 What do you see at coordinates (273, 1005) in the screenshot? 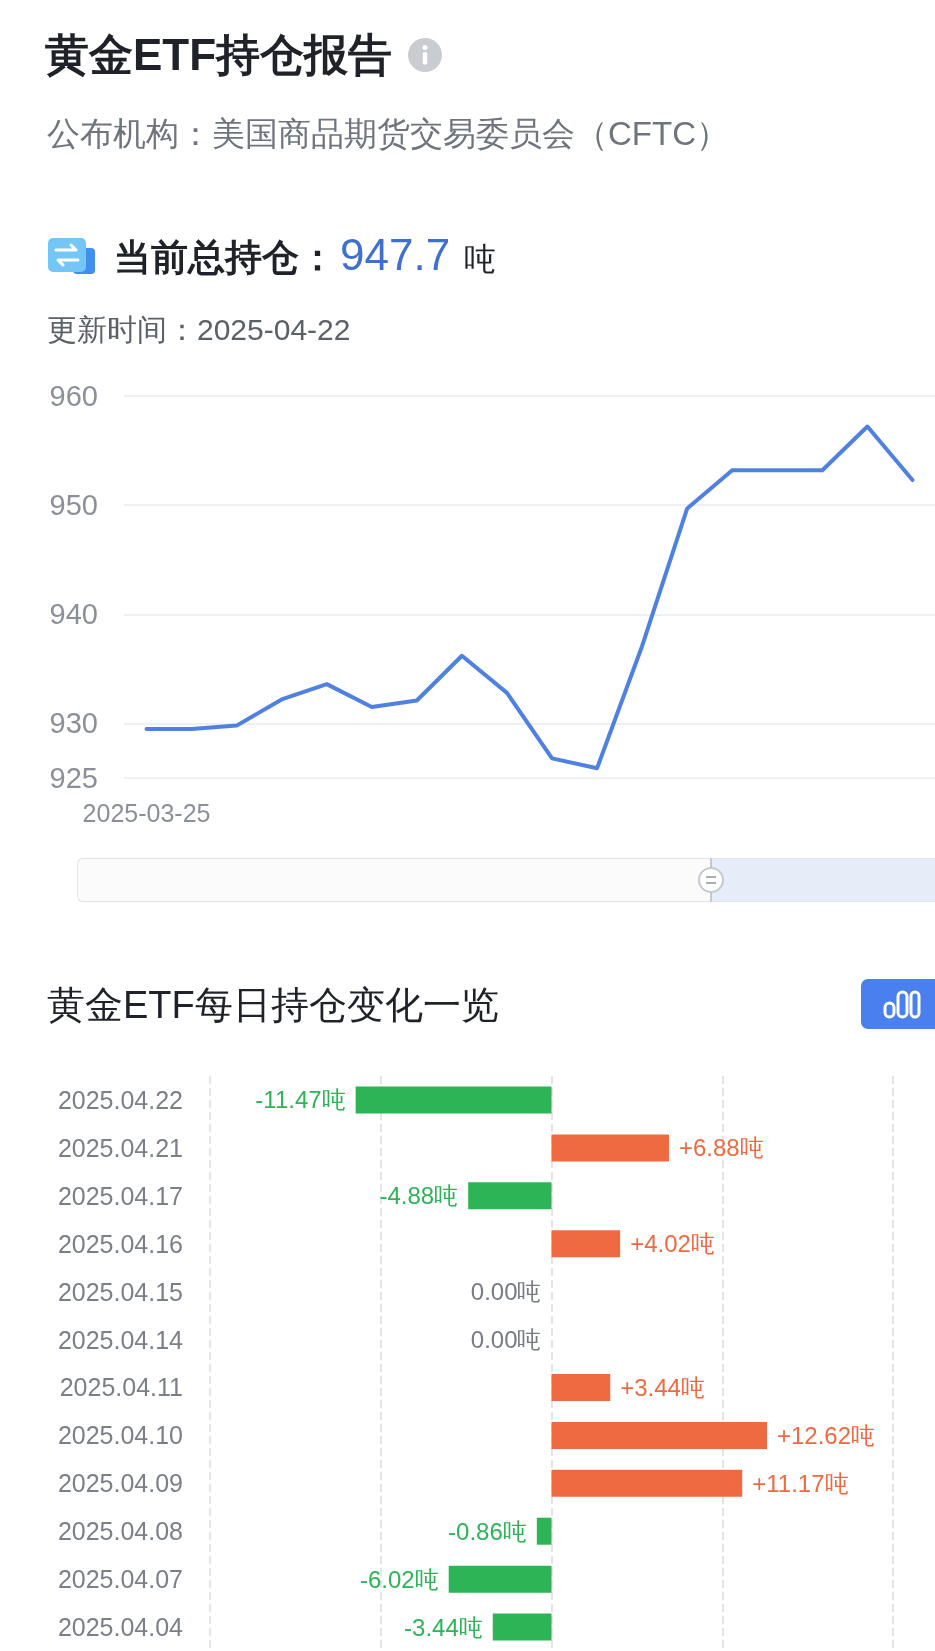
I see `chart-title: 黄金ETF每日持仓变化一览` at bounding box center [273, 1005].